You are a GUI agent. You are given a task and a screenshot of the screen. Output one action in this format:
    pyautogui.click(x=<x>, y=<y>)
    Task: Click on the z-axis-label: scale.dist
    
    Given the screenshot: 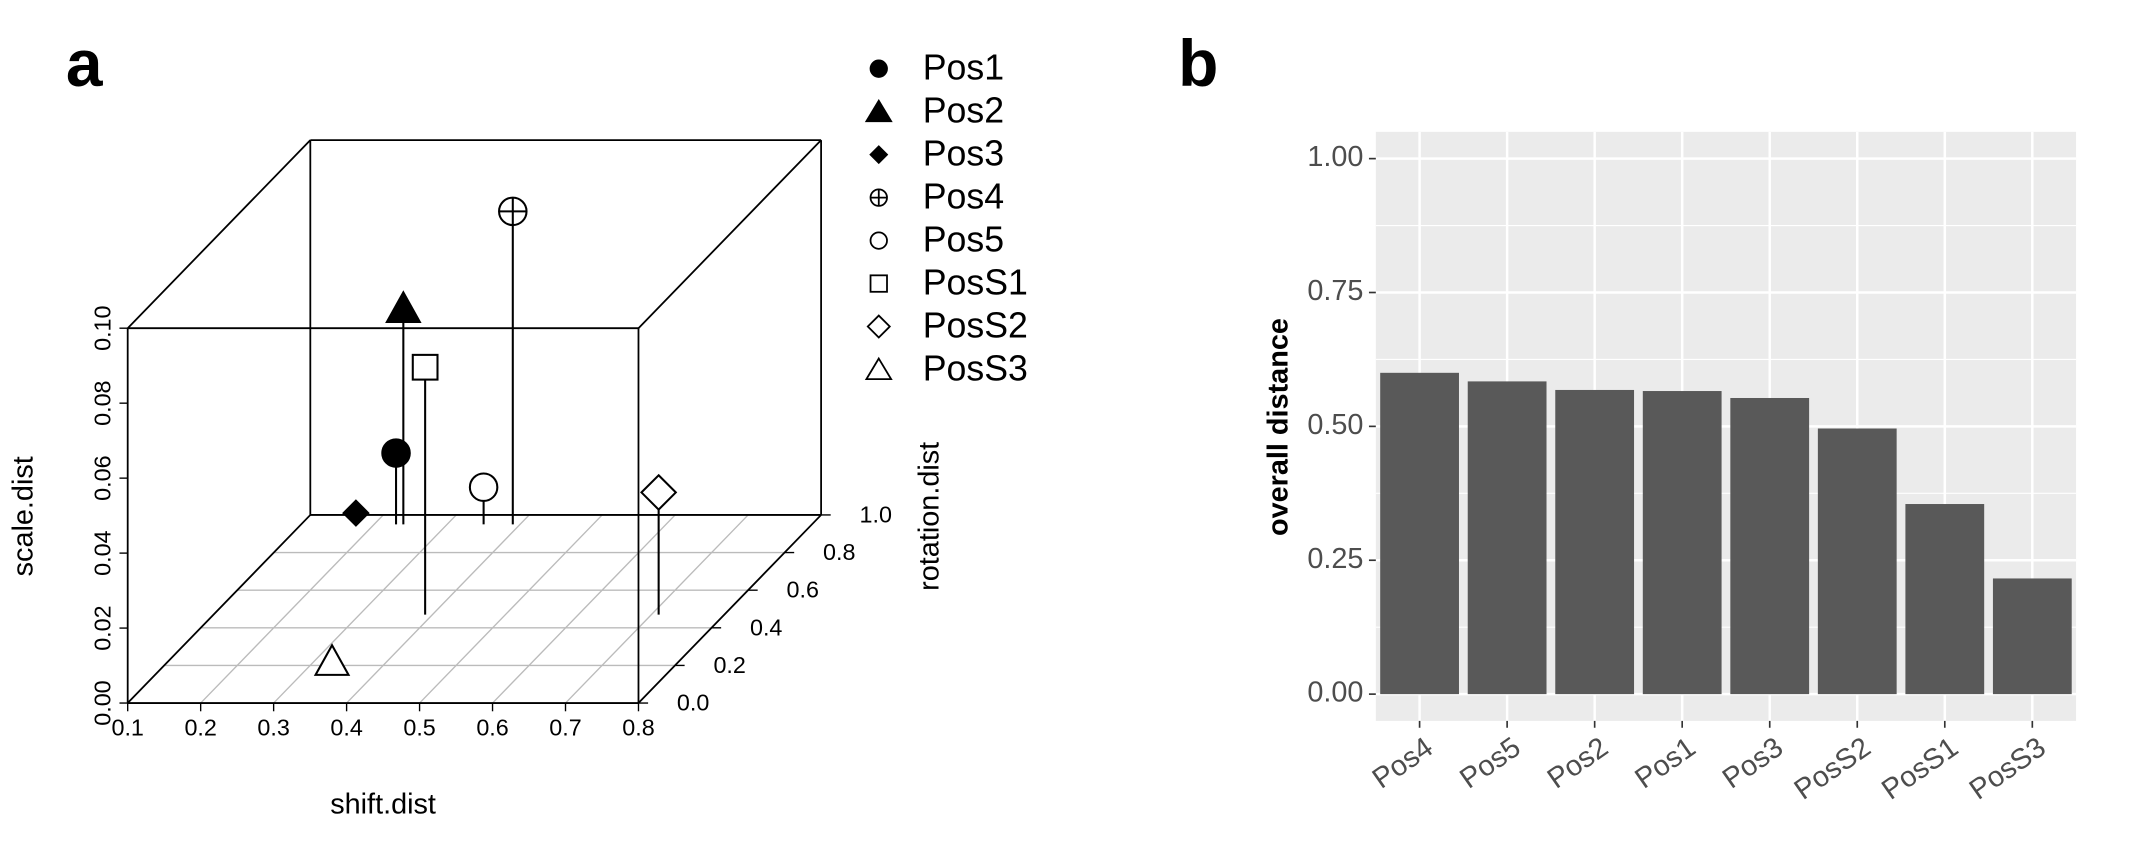 What is the action you would take?
    pyautogui.click(x=23, y=516)
    